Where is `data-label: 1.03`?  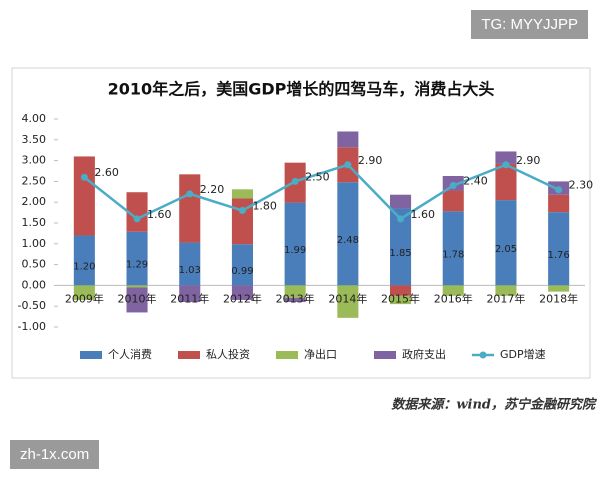 data-label: 1.03 is located at coordinates (190, 270).